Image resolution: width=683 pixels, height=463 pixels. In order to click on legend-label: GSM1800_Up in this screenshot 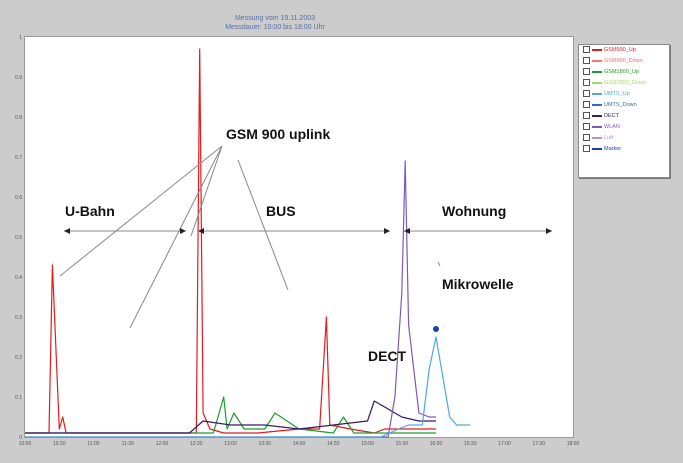, I will do `click(621, 72)`.